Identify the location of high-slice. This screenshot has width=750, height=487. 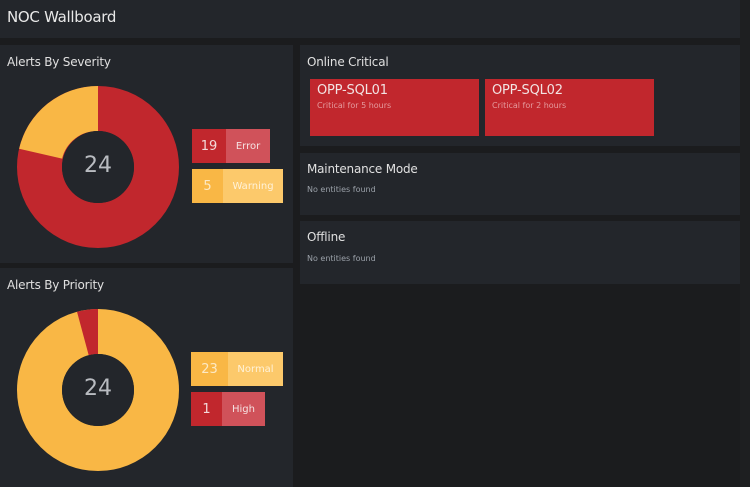
(87, 332).